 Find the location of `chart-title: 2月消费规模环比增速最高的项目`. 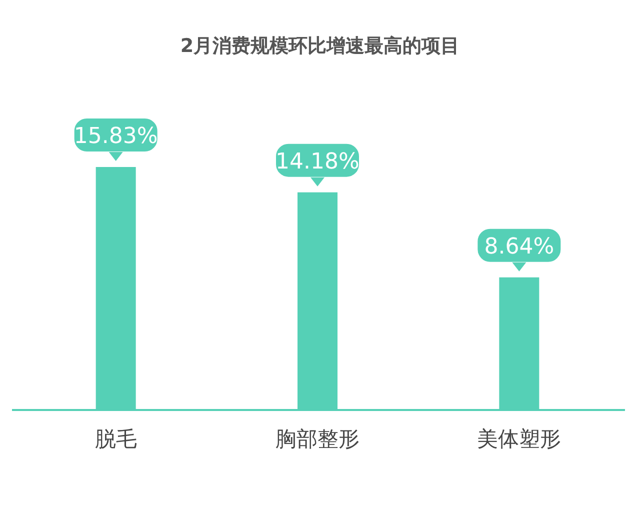

chart-title: 2月消费规模环比增速最高的项目 is located at coordinates (320, 46).